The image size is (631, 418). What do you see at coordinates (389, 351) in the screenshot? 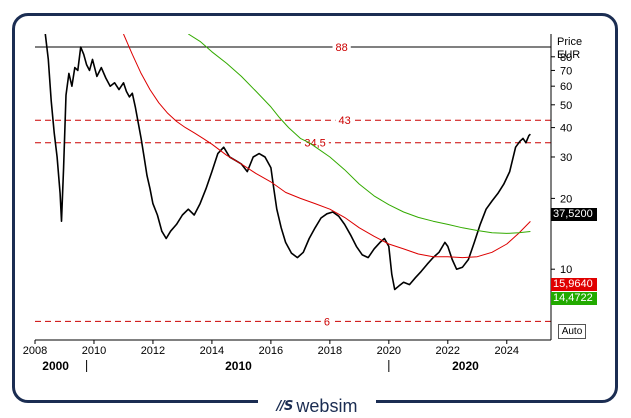
I see `x-tick-label: 2020` at bounding box center [389, 351].